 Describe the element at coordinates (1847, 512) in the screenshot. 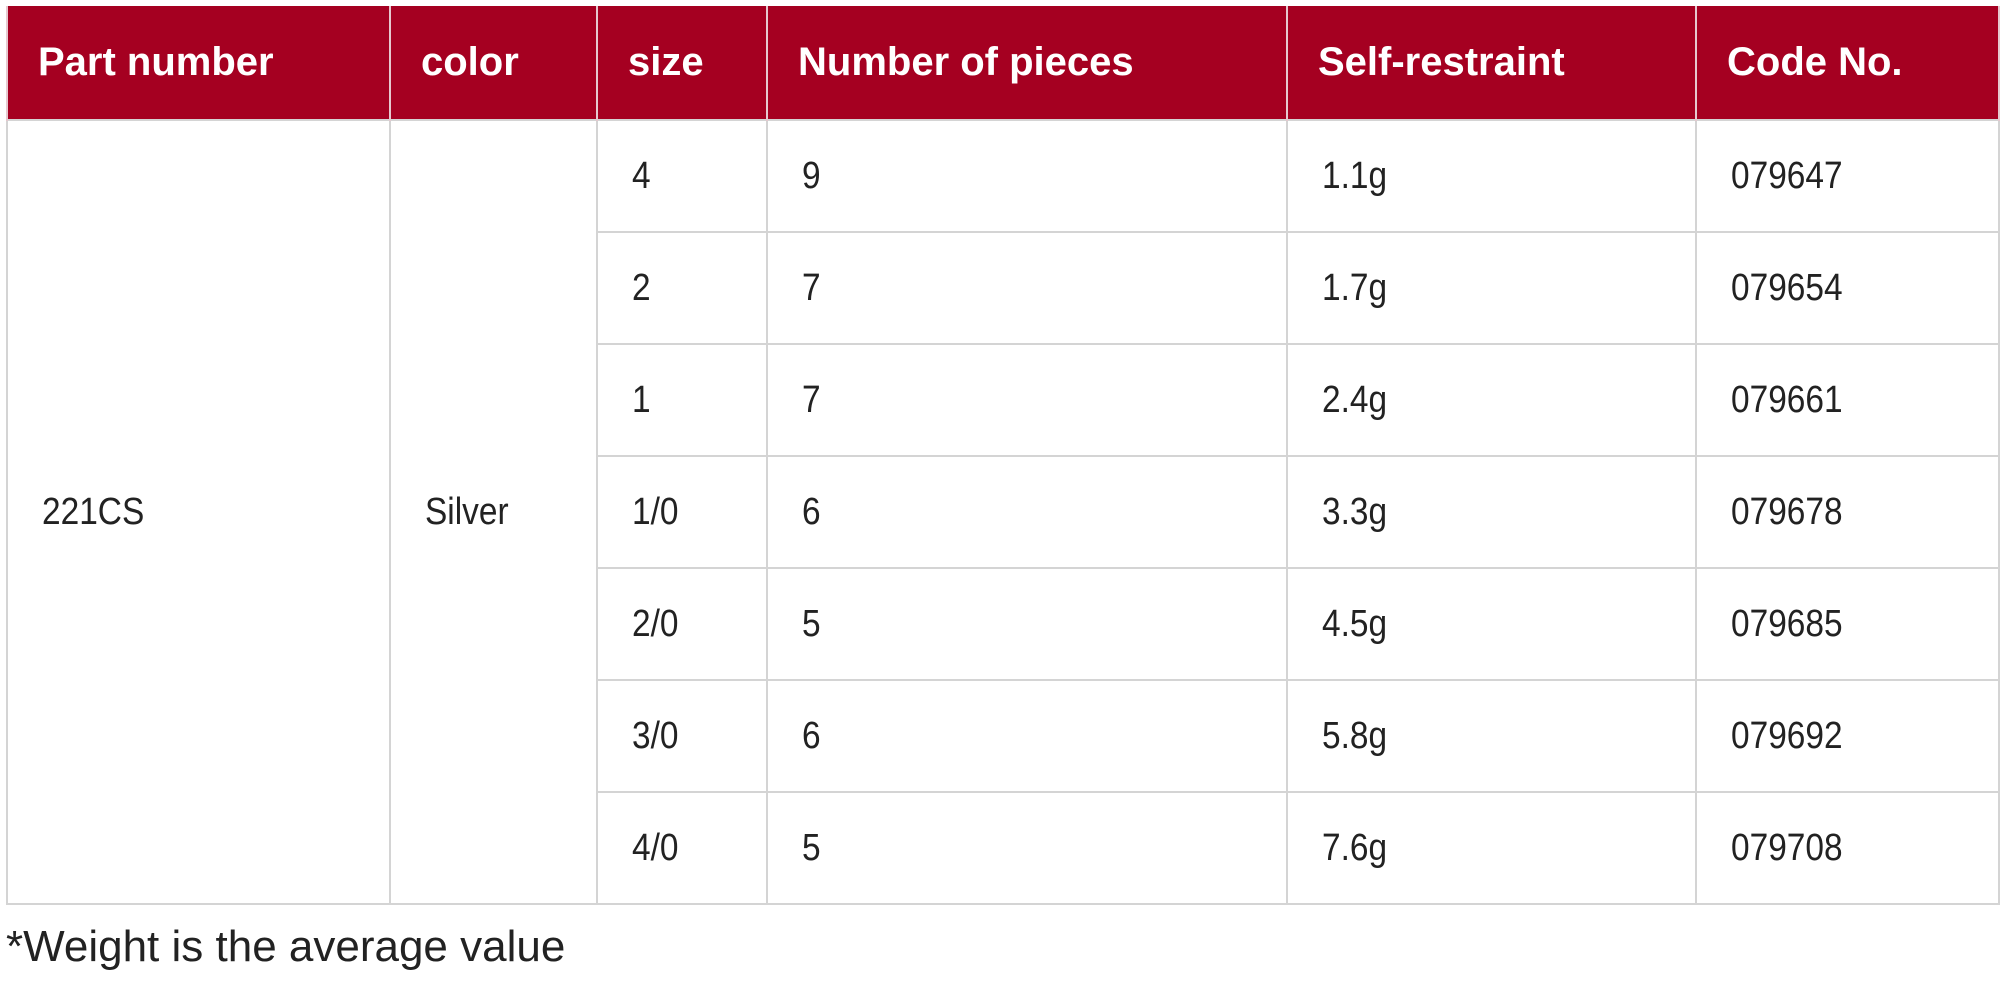

I see `code-no-cell: 079678` at that location.